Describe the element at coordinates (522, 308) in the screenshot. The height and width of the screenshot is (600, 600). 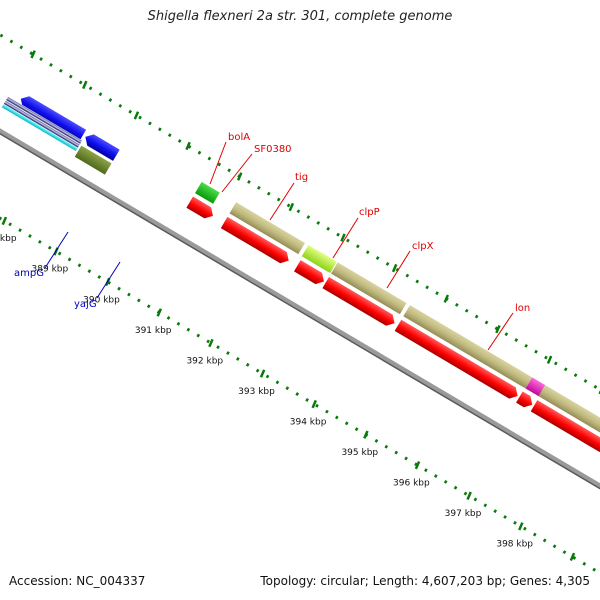
I see `gene-label-lon: lon` at that location.